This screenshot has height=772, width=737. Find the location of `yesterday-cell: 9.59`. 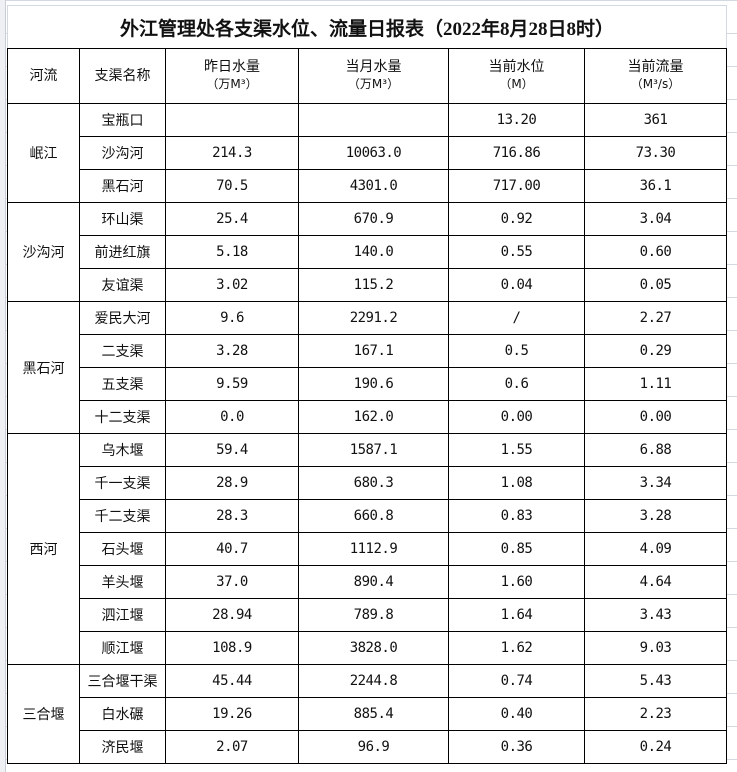

yesterday-cell: 9.59 is located at coordinates (232, 384).